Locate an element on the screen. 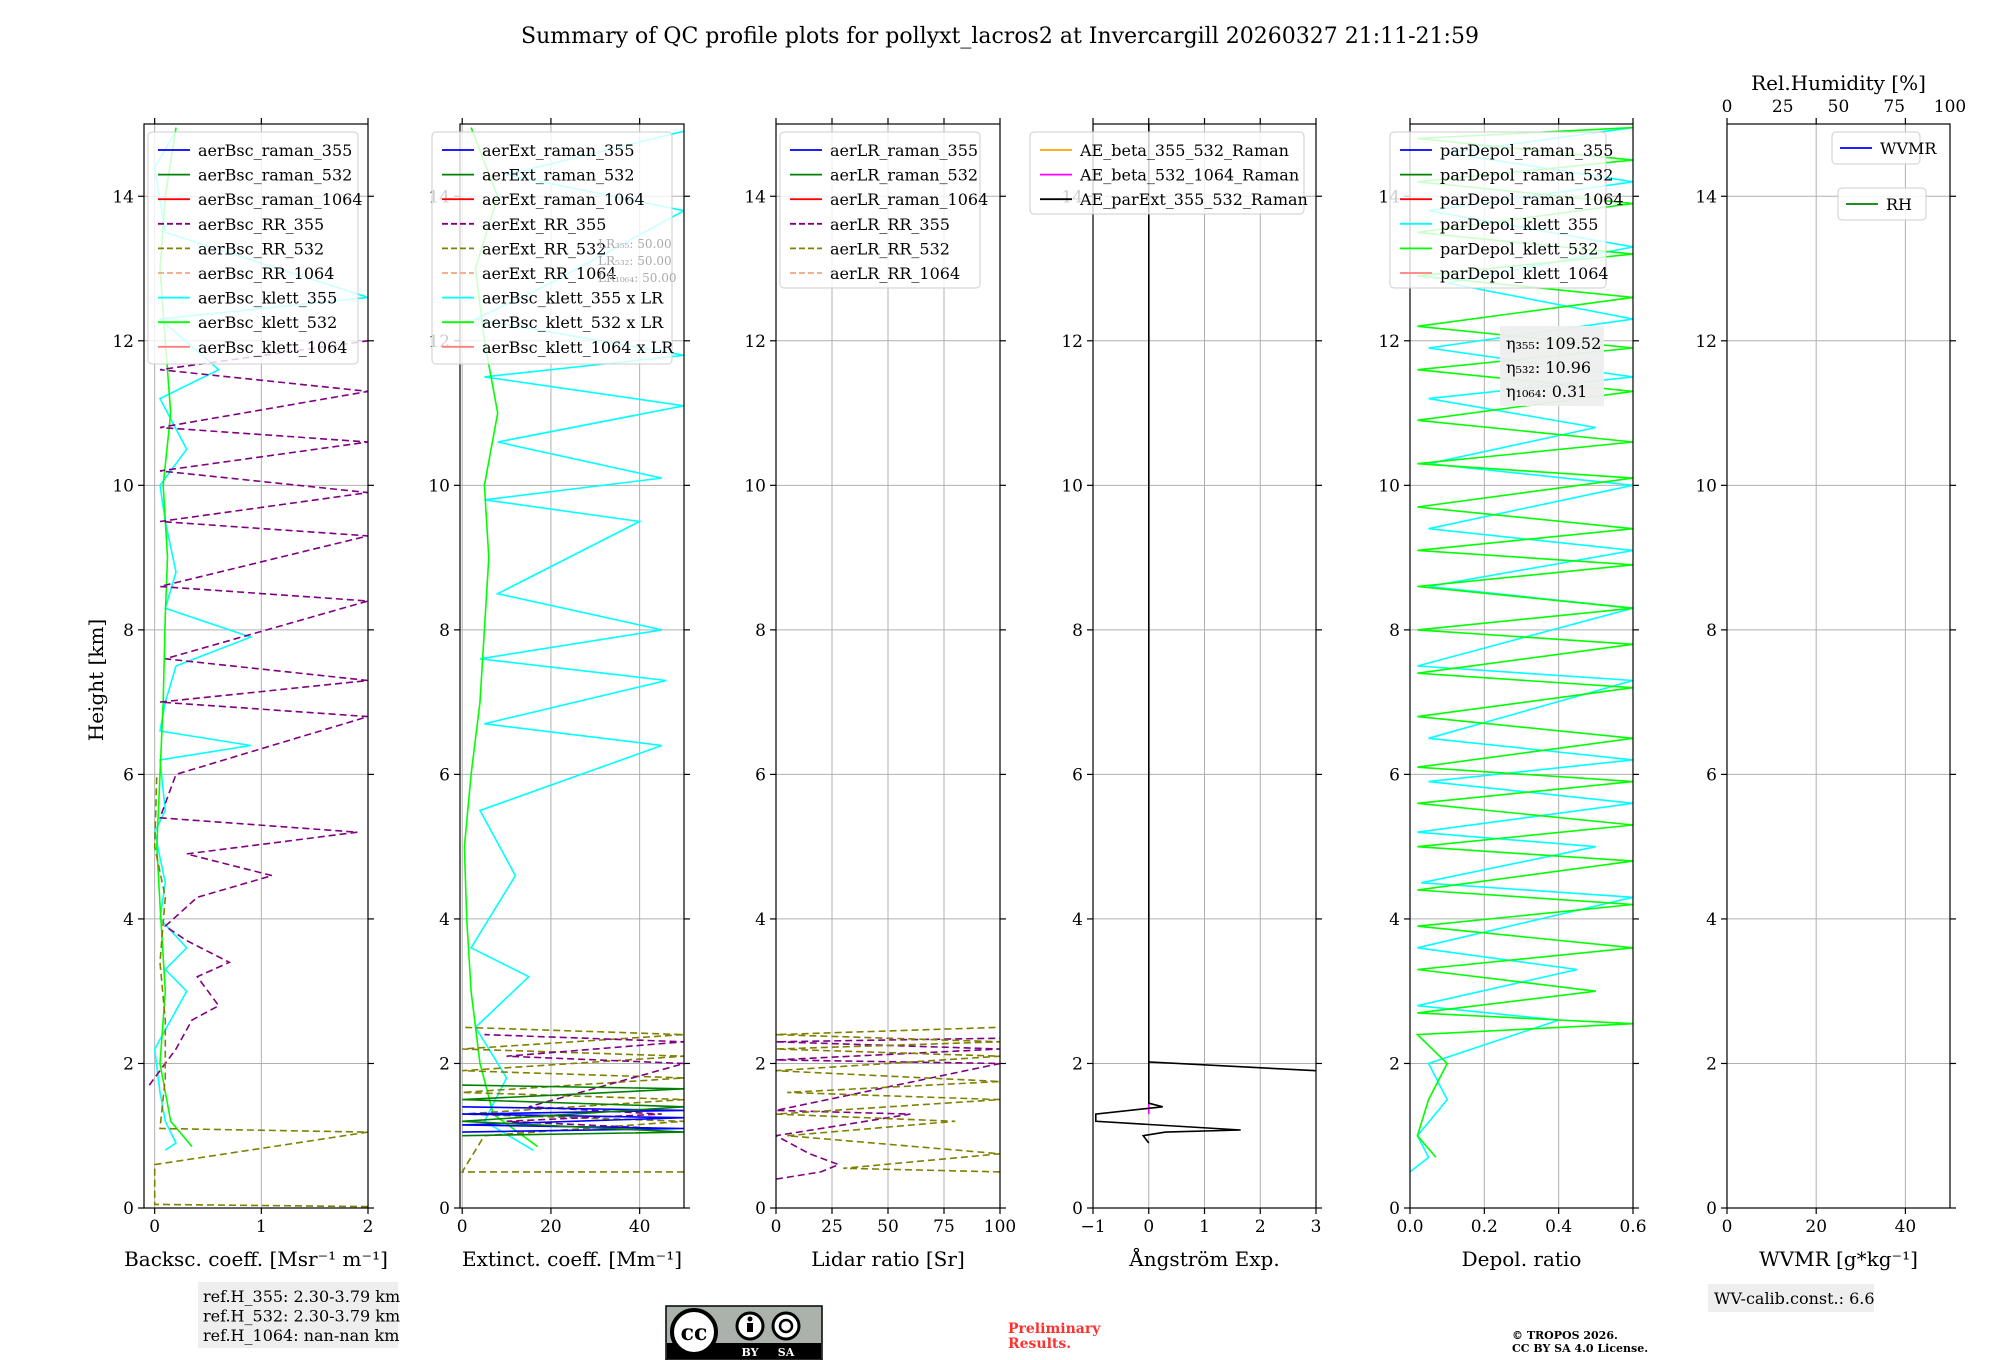 The height and width of the screenshot is (1360, 2000). top-axis-tick-label: 50 is located at coordinates (1839, 107).